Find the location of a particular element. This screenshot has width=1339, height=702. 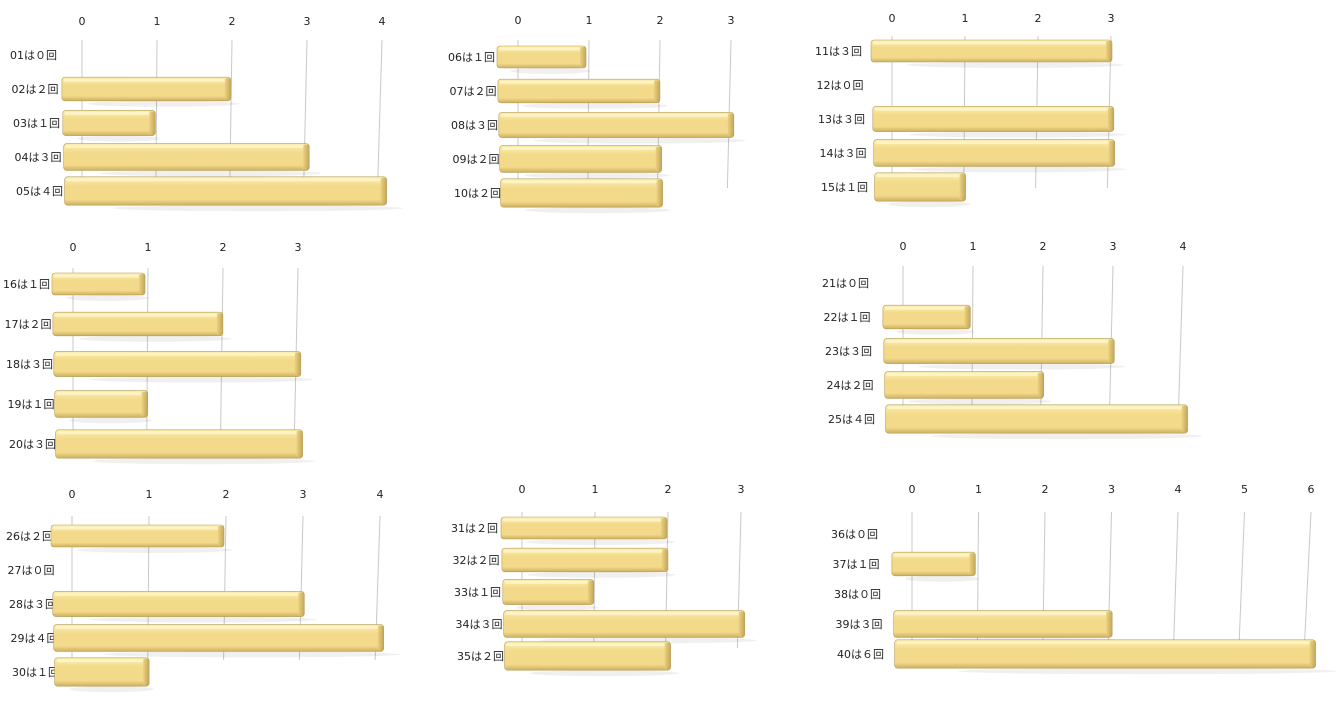

category-label: 05は４回 is located at coordinates (39, 191).